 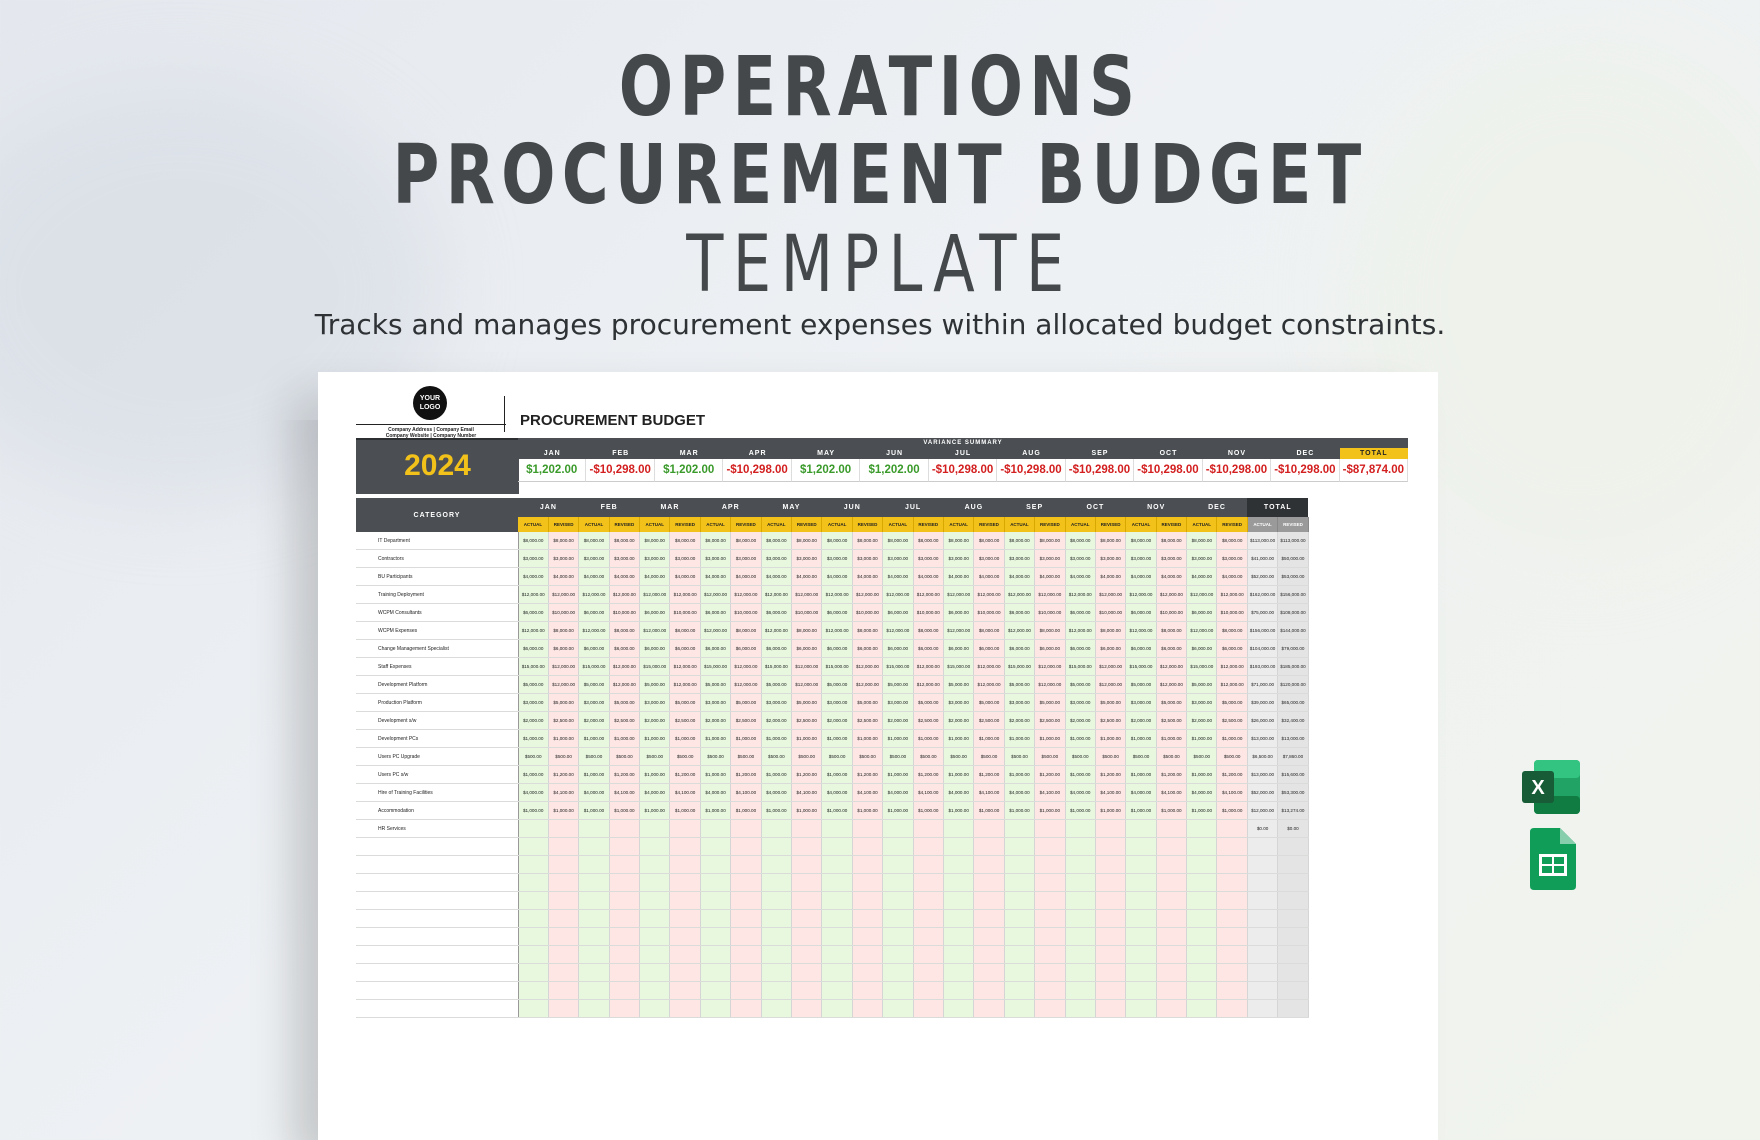 What do you see at coordinates (437, 558) in the screenshot?
I see `row-label: Contractors` at bounding box center [437, 558].